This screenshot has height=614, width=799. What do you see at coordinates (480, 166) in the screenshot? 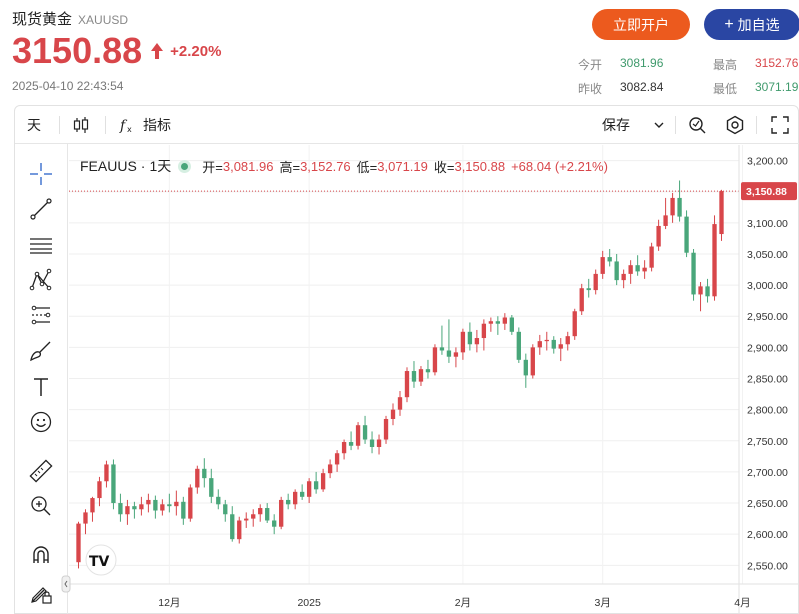
I see `legend-close-value: 3,150.88` at bounding box center [480, 166].